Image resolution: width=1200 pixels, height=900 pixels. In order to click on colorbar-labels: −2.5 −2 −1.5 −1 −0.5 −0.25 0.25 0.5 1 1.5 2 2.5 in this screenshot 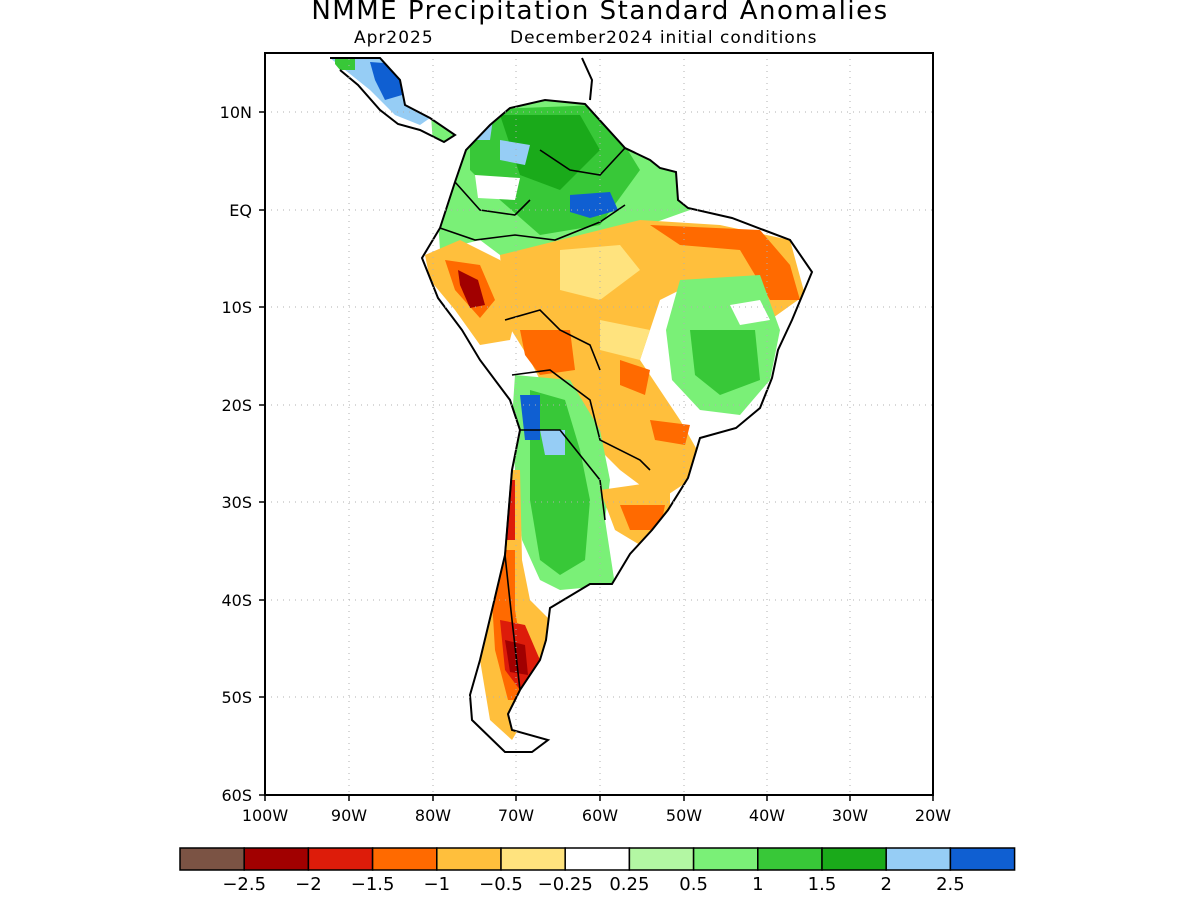, I will do `click(593, 884)`.